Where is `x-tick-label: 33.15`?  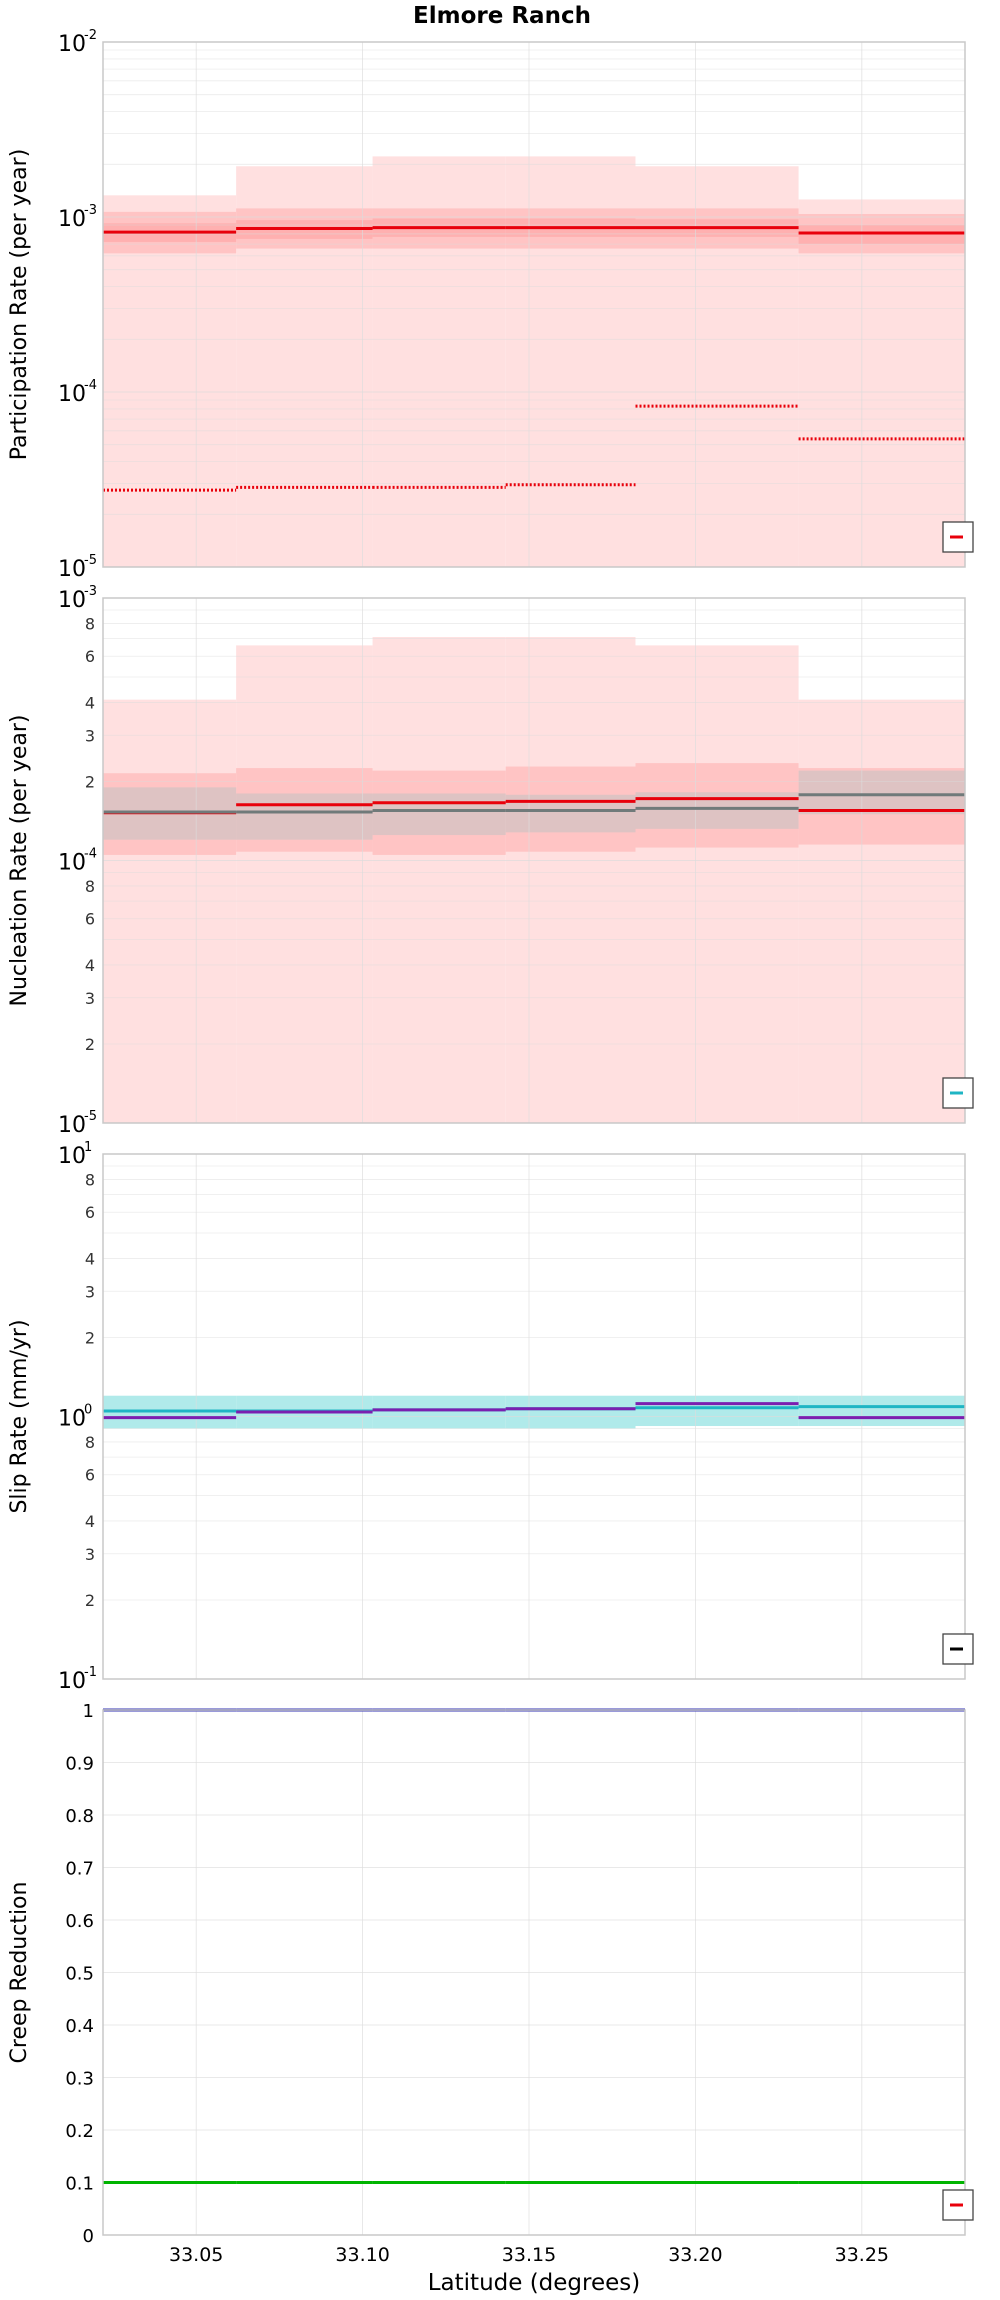 x-tick-label: 33.15 is located at coordinates (529, 2255).